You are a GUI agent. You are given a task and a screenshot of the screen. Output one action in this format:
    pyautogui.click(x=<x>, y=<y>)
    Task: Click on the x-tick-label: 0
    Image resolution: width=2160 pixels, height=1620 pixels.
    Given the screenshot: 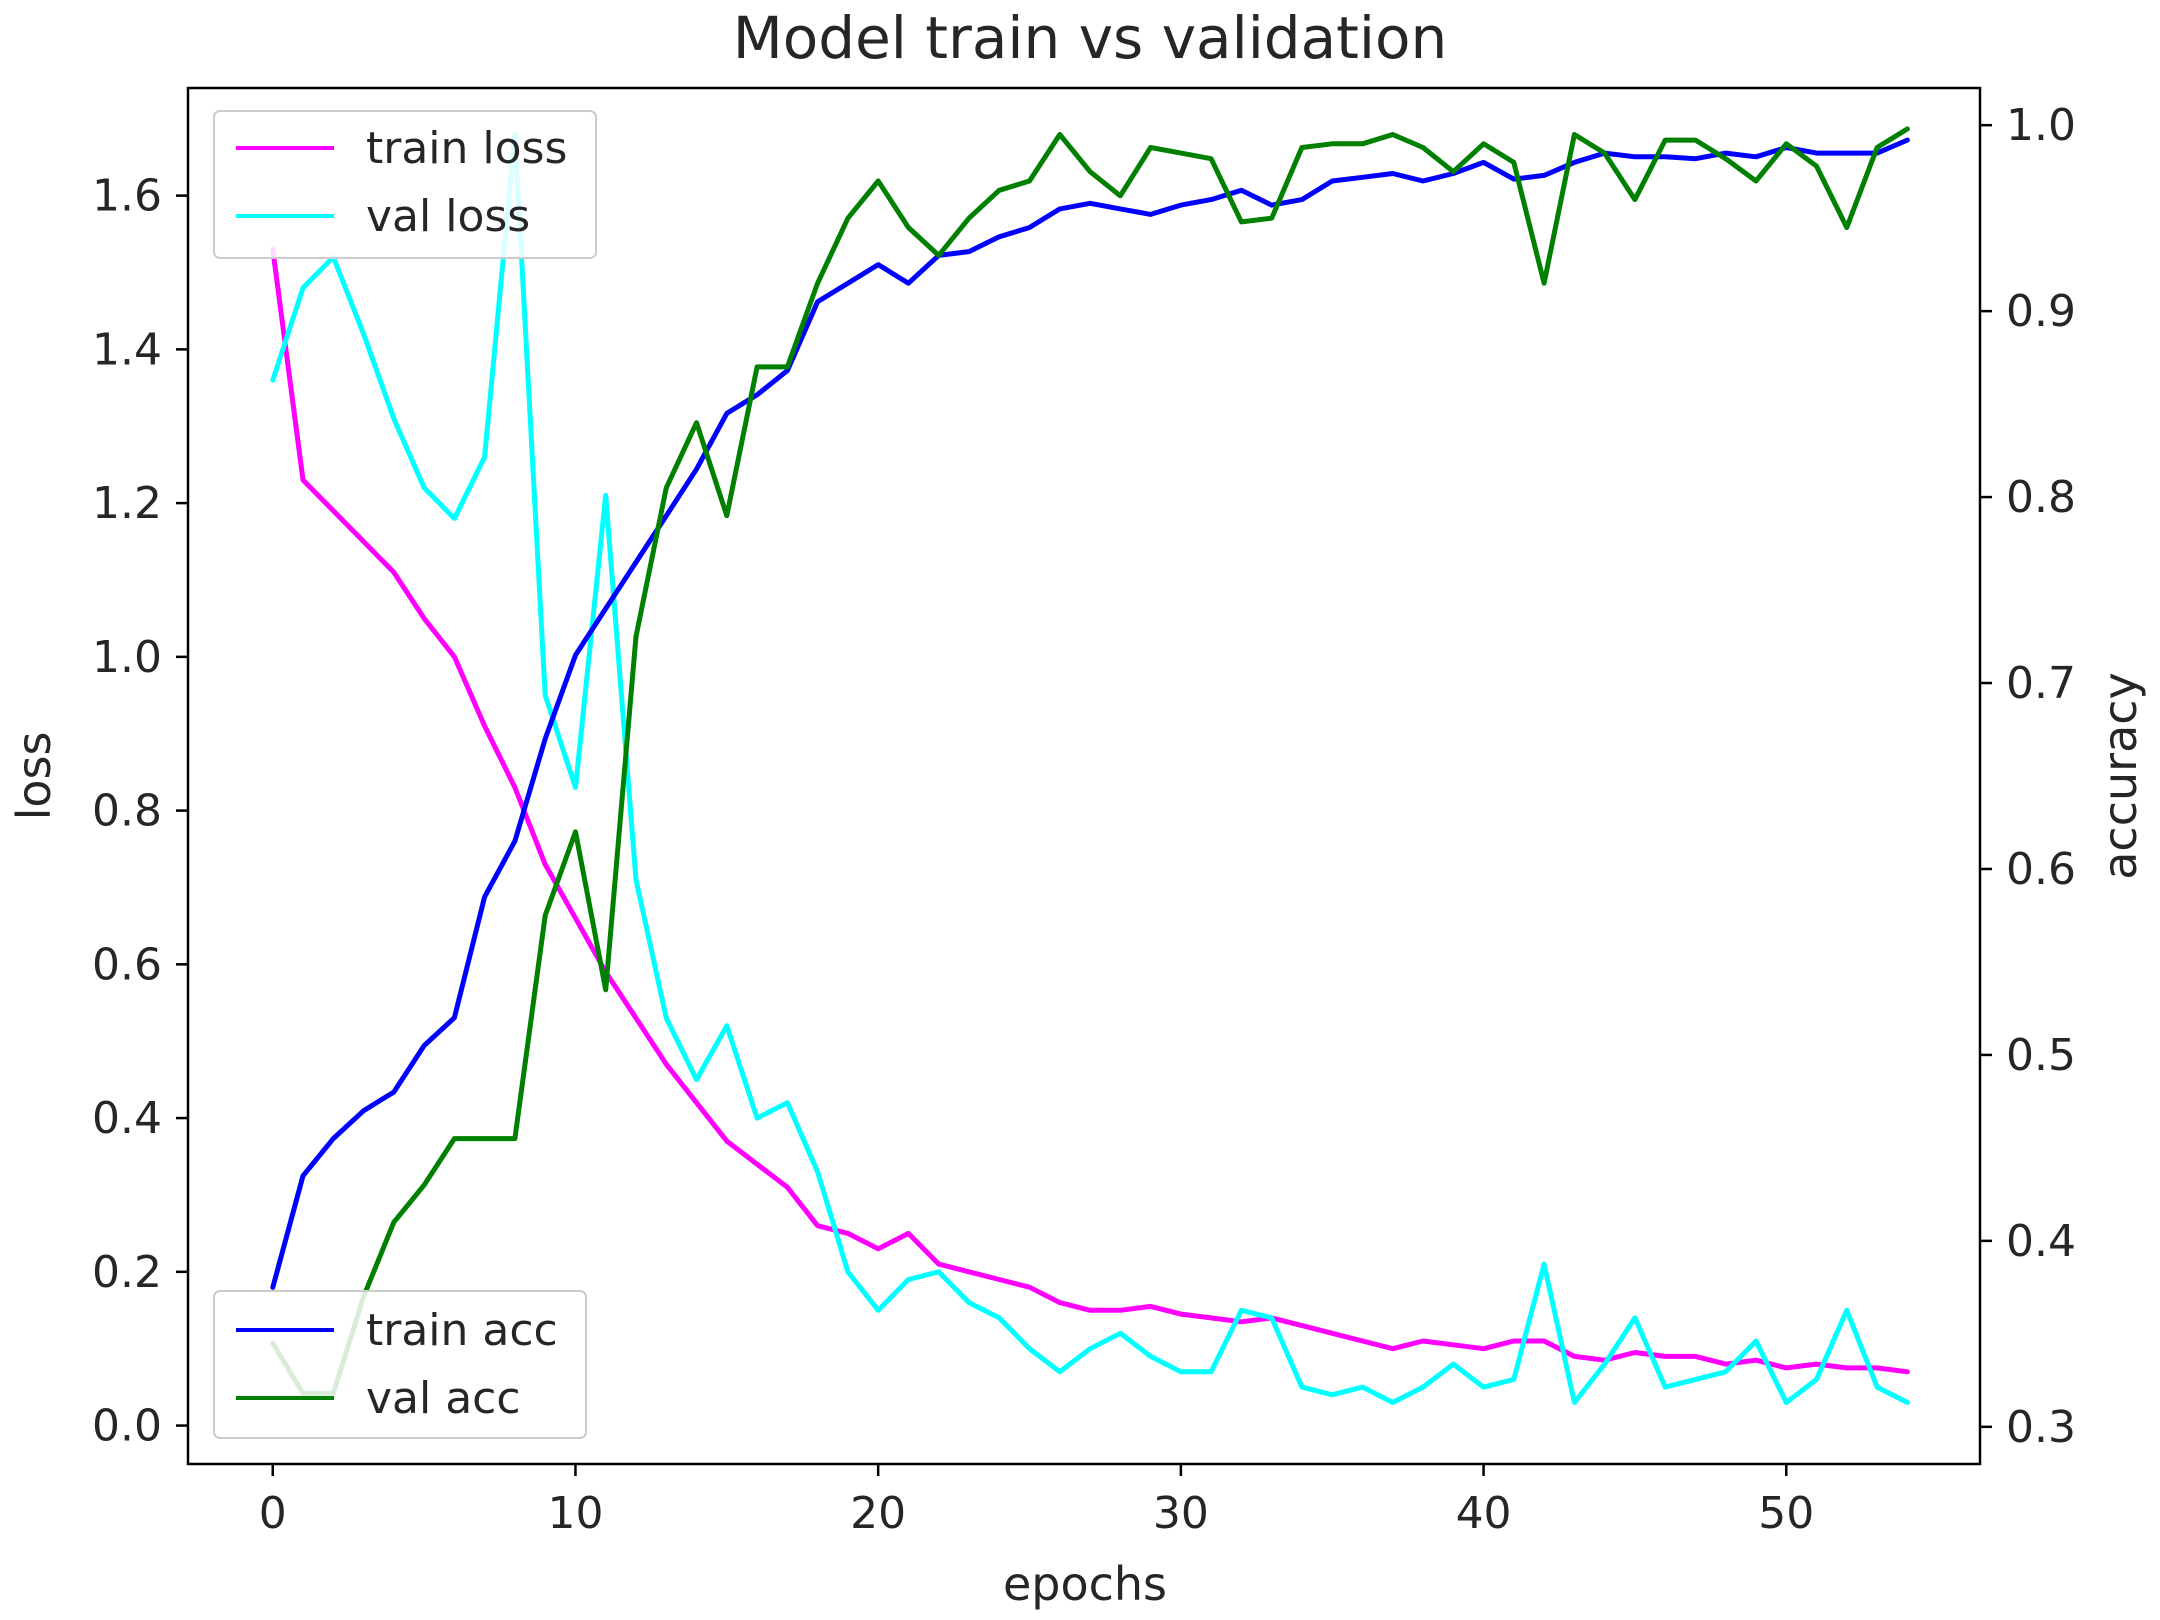 What is the action you would take?
    pyautogui.click(x=273, y=1513)
    